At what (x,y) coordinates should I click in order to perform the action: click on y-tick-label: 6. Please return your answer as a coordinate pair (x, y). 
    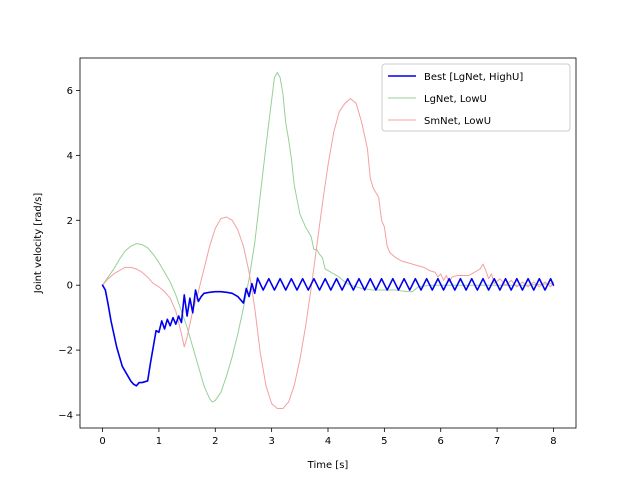
    Looking at the image, I should click on (70, 91).